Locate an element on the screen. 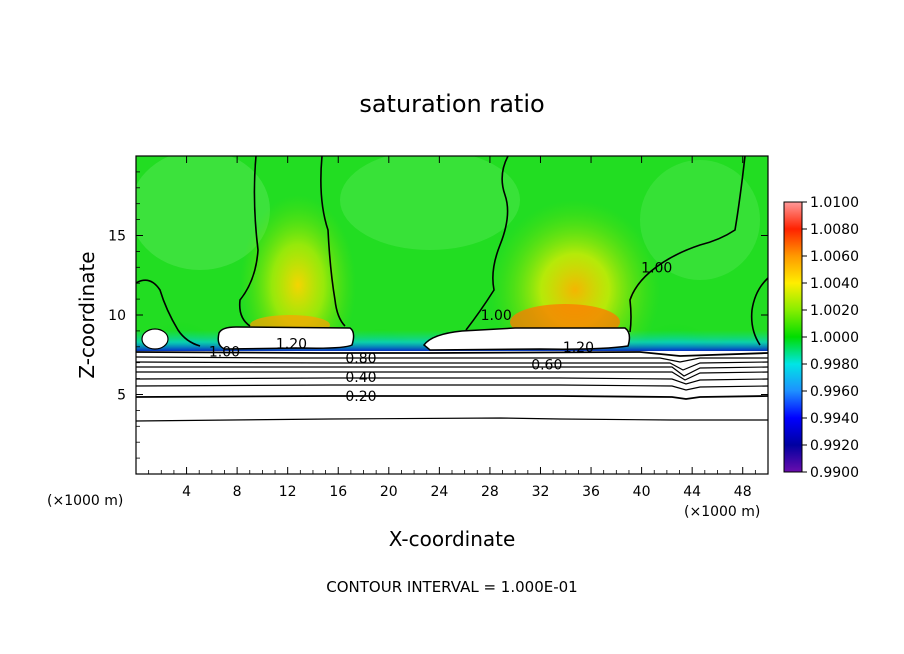  y-tick-label: 10 is located at coordinates (117, 316).